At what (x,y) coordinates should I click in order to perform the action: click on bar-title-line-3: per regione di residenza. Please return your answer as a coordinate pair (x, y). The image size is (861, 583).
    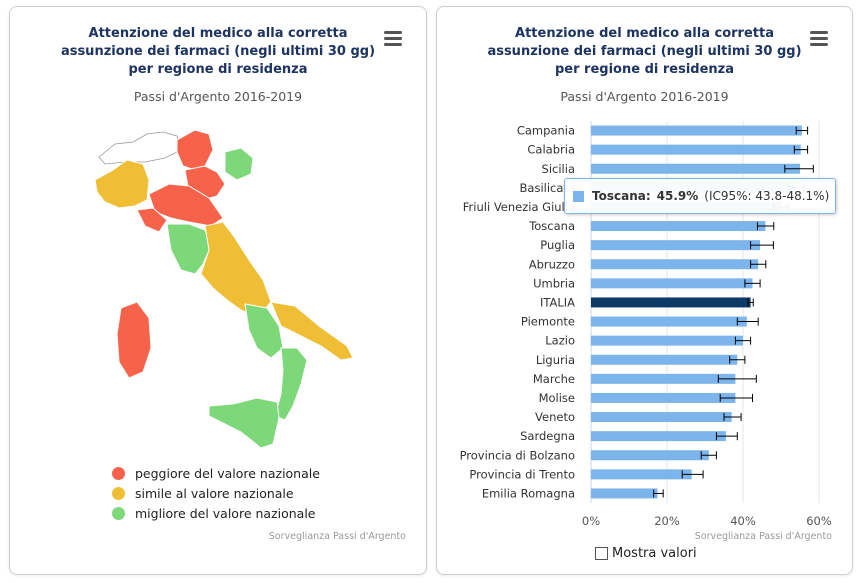
    Looking at the image, I should click on (644, 69).